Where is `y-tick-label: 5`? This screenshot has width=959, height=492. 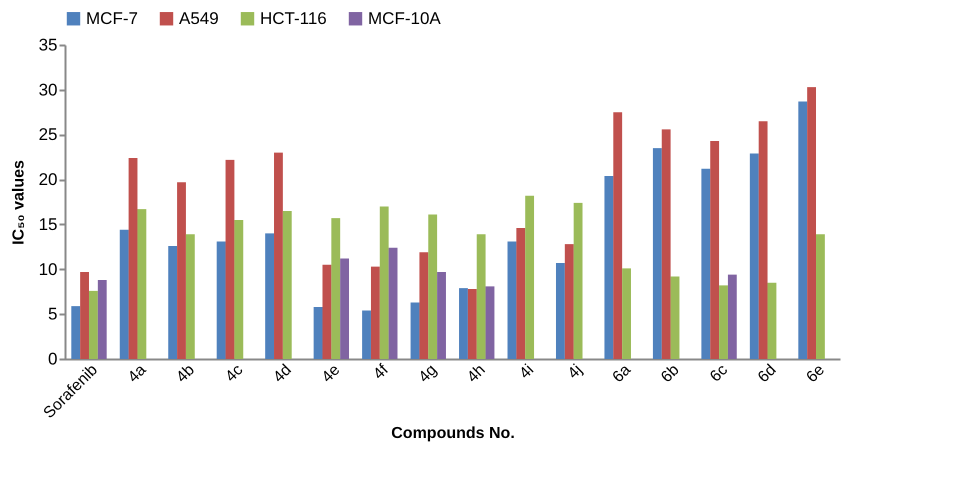
y-tick-label: 5 is located at coordinates (53, 314).